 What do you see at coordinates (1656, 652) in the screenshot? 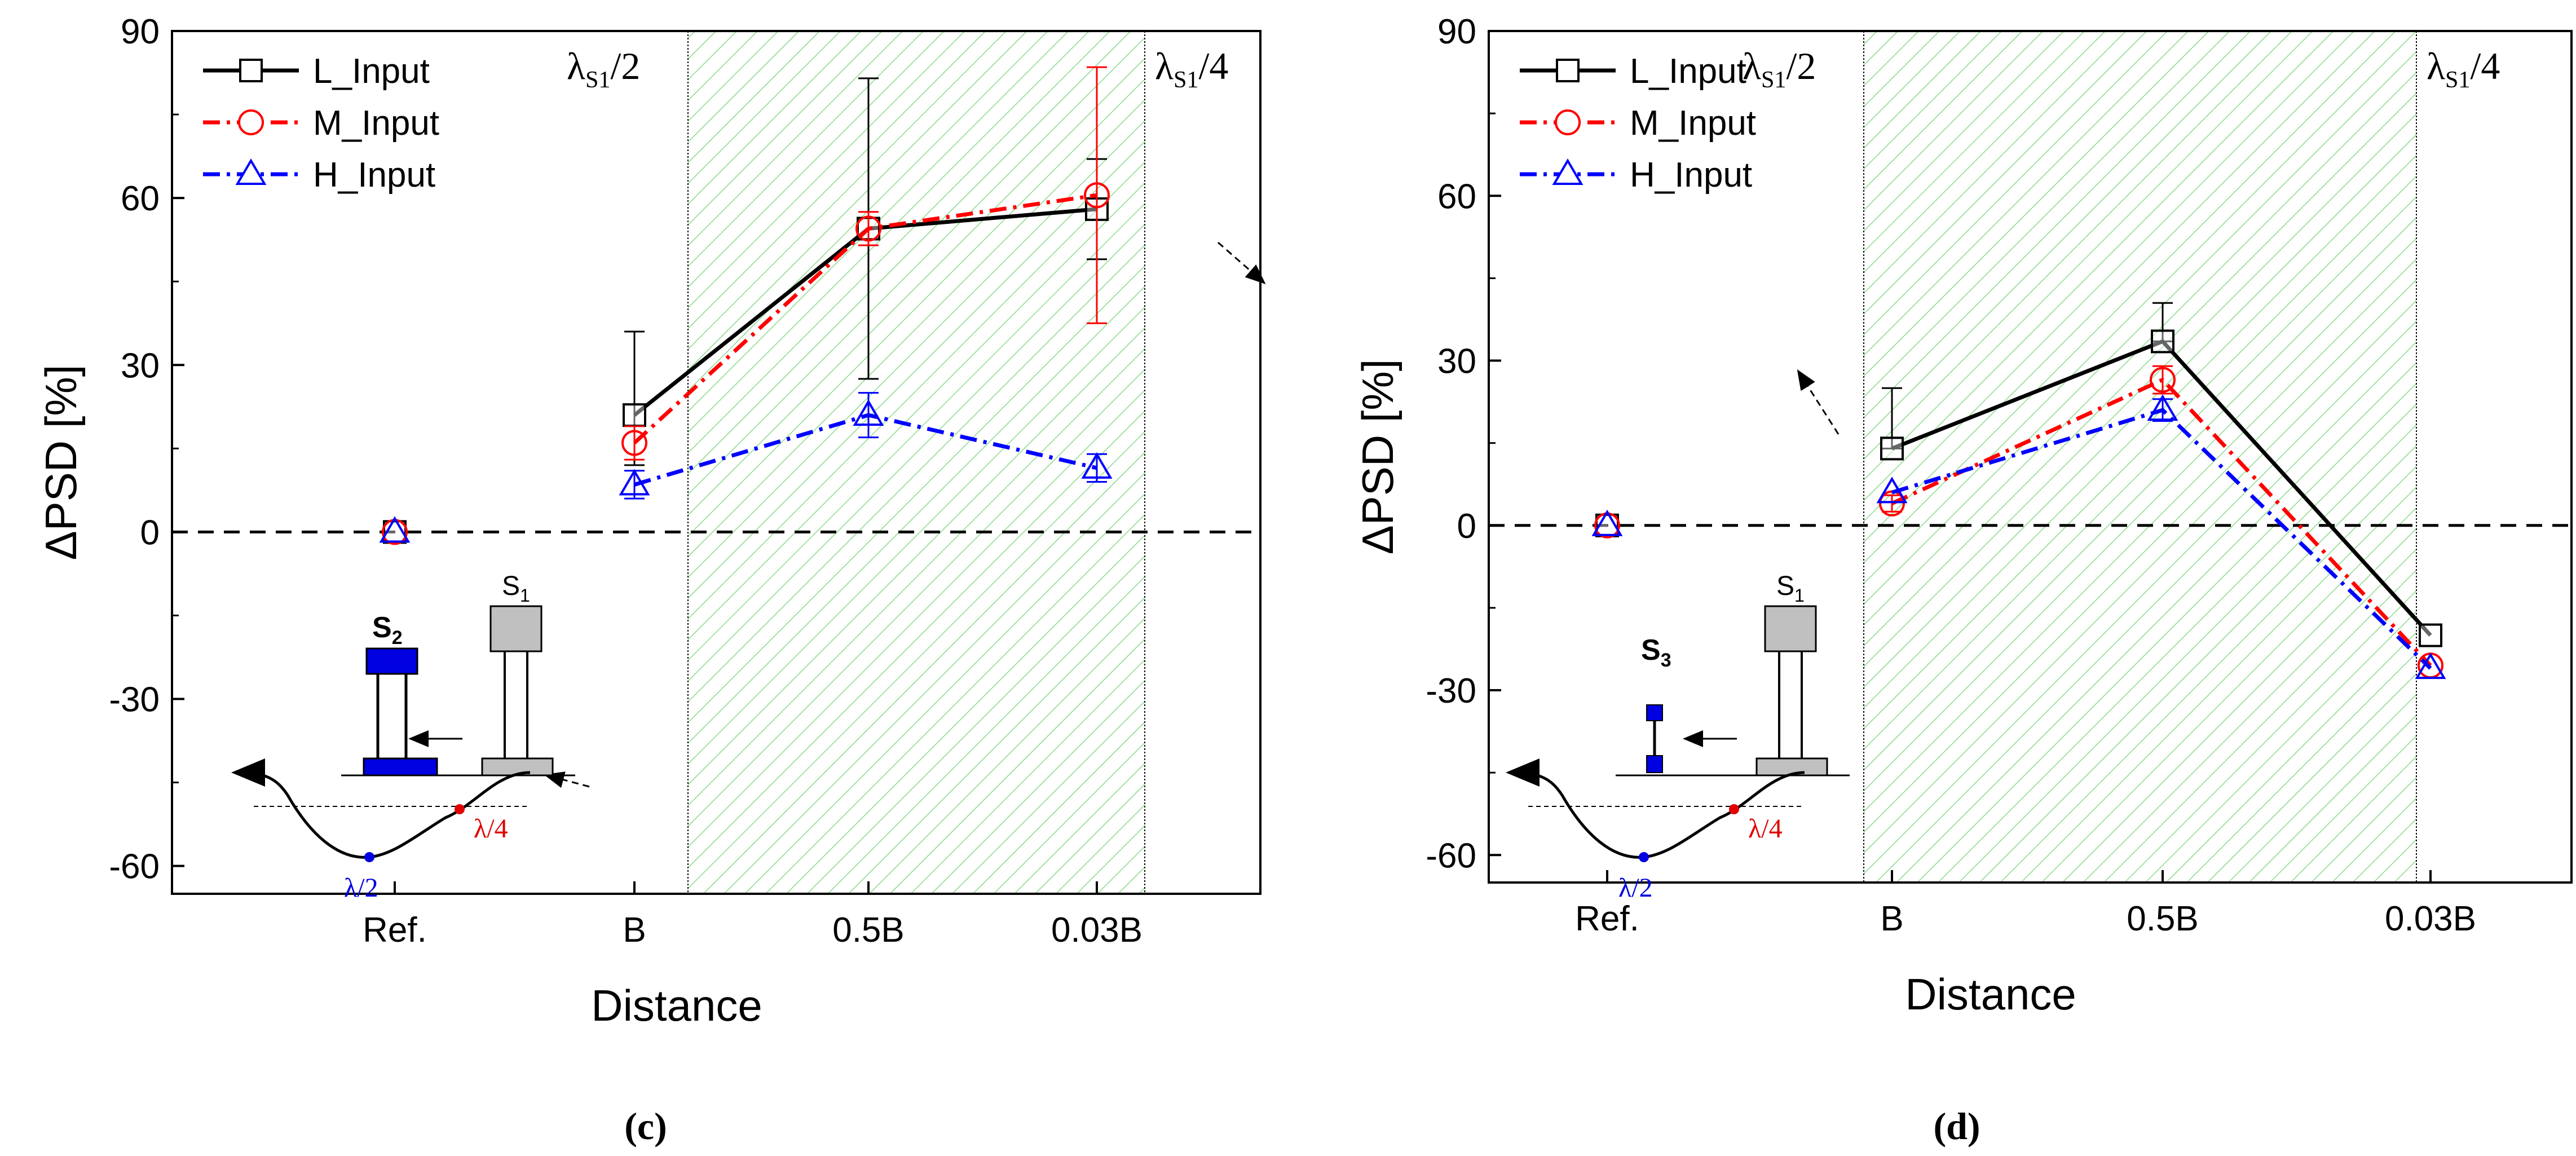
I see `target-label: S3` at bounding box center [1656, 652].